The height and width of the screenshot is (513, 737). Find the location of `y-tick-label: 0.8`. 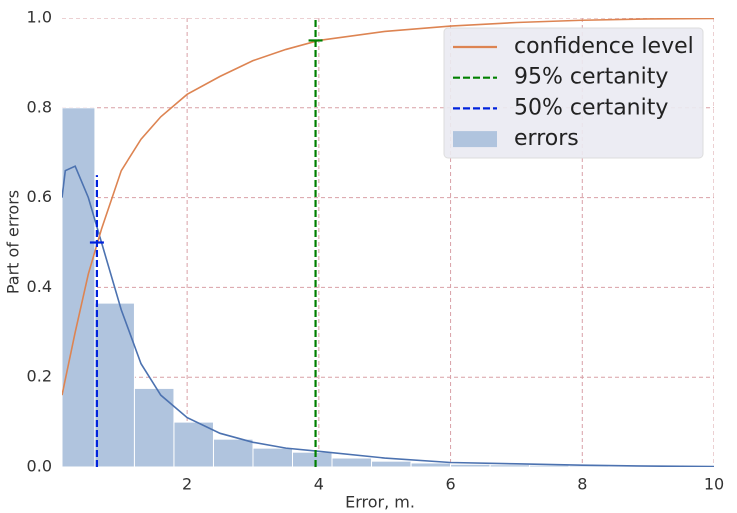

y-tick-label: 0.8 is located at coordinates (39, 106).